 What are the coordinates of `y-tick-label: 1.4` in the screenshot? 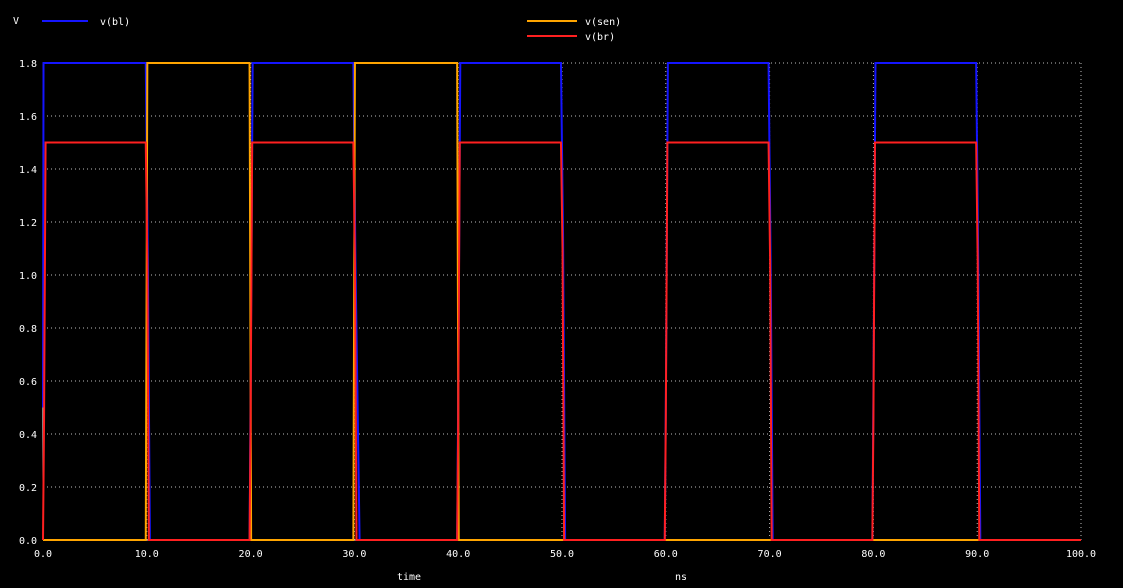 It's located at (28, 170).